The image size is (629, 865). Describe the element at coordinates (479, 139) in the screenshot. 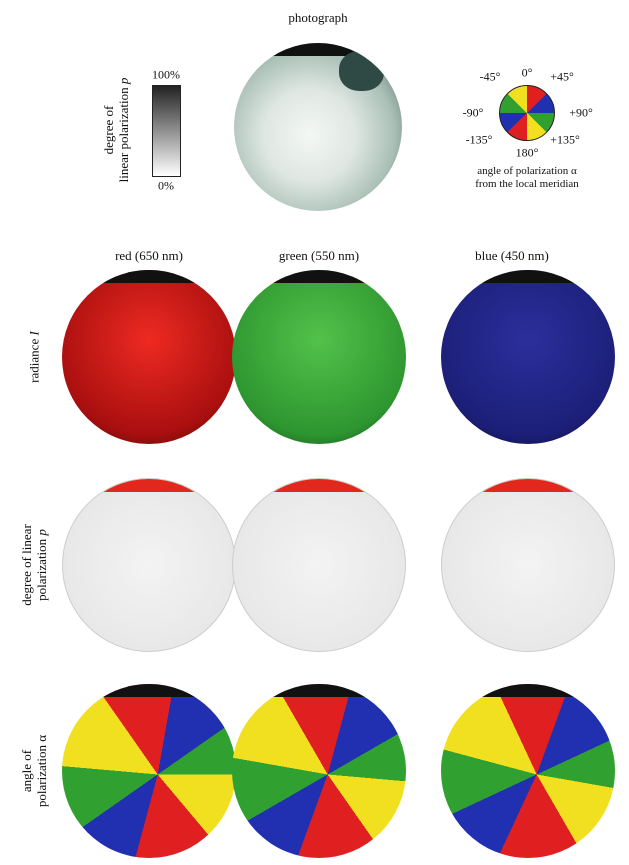

I see `wheel-tick: -135°` at that location.